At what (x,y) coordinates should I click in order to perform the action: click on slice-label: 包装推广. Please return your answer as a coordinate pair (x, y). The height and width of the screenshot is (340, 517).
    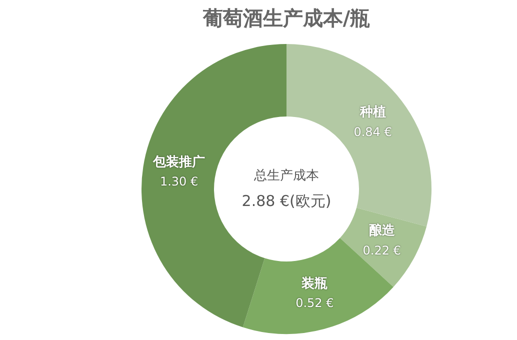
    Looking at the image, I should click on (179, 162).